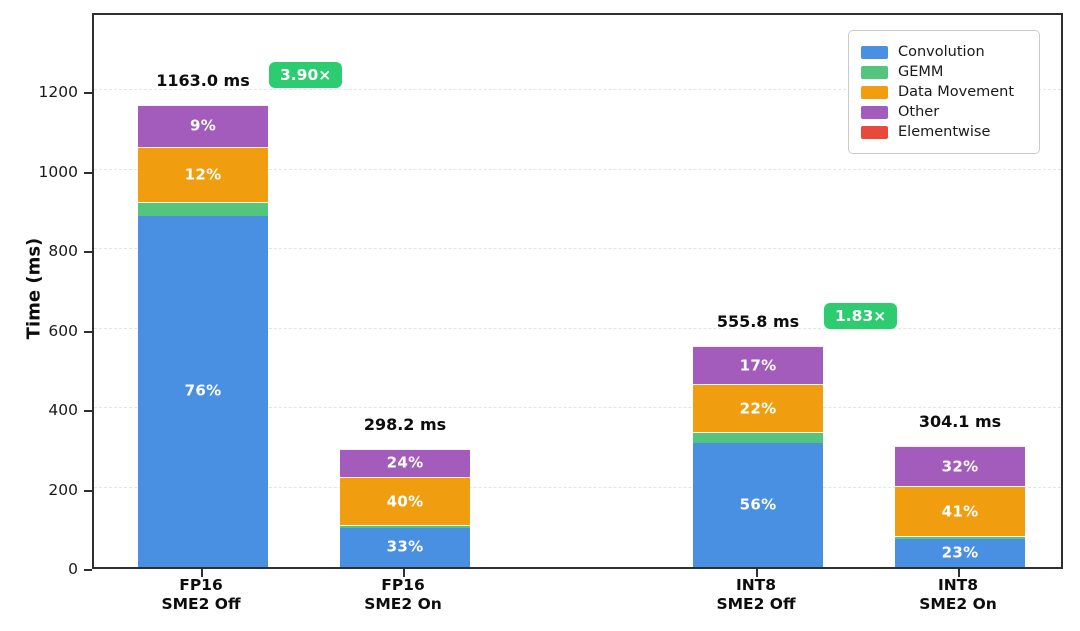 The image size is (1080, 631). I want to click on legend-label: Data Movement, so click(956, 92).